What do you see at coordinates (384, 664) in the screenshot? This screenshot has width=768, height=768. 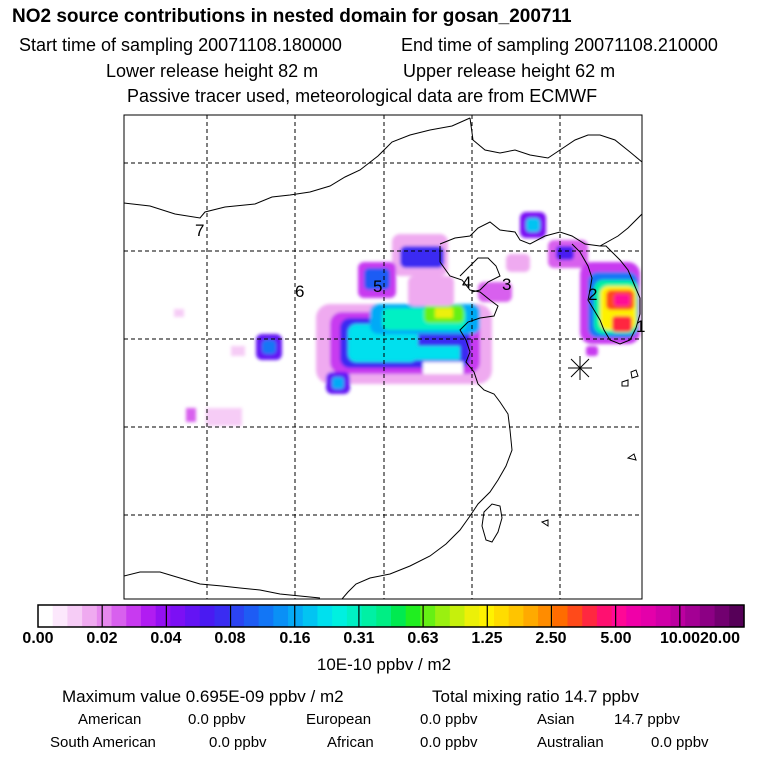 I see `colorbar-unit: 10E-10 ppbv / m2` at bounding box center [384, 664].